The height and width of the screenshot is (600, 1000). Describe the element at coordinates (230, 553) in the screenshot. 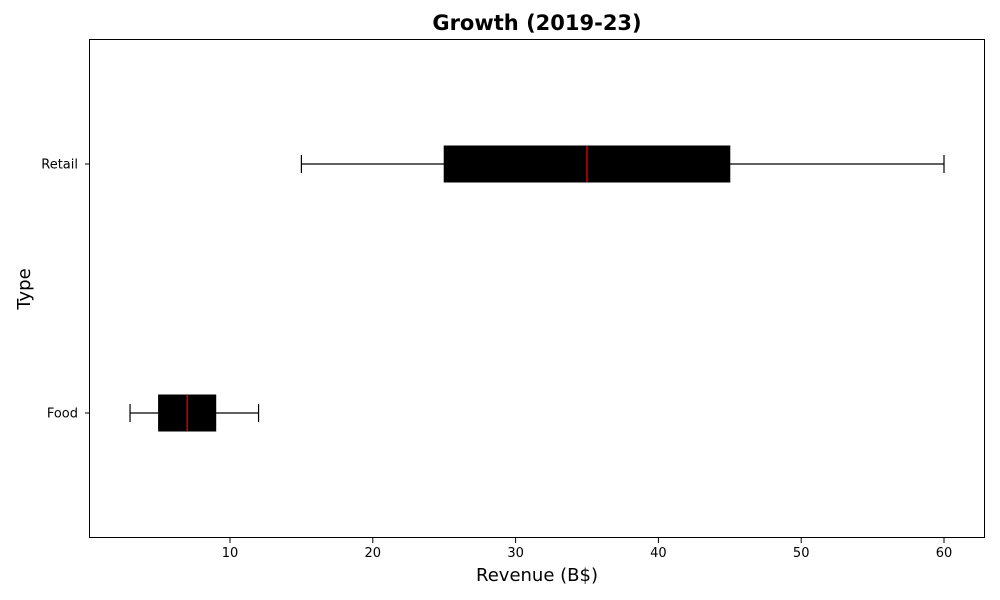

I see `x-tick-label: 10` at that location.